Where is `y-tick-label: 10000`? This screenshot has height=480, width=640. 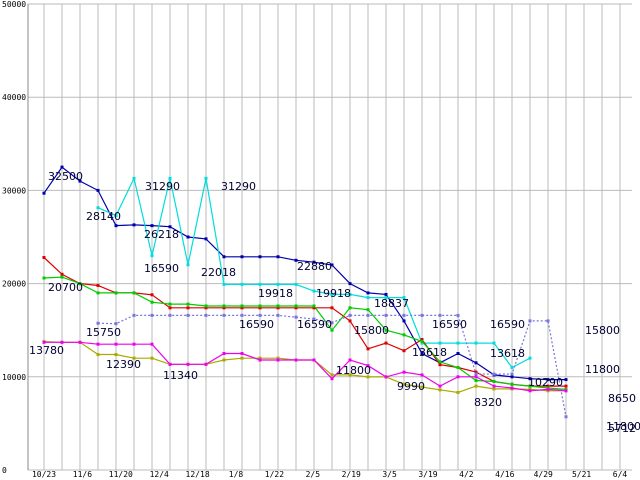
y-tick-label: 10000 is located at coordinates (14, 377).